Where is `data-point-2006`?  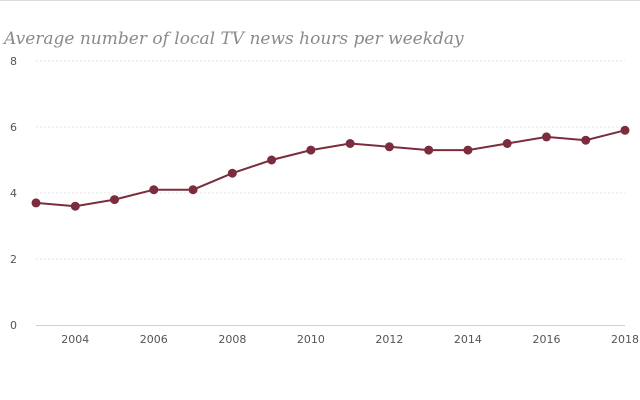 data-point-2006 is located at coordinates (154, 190).